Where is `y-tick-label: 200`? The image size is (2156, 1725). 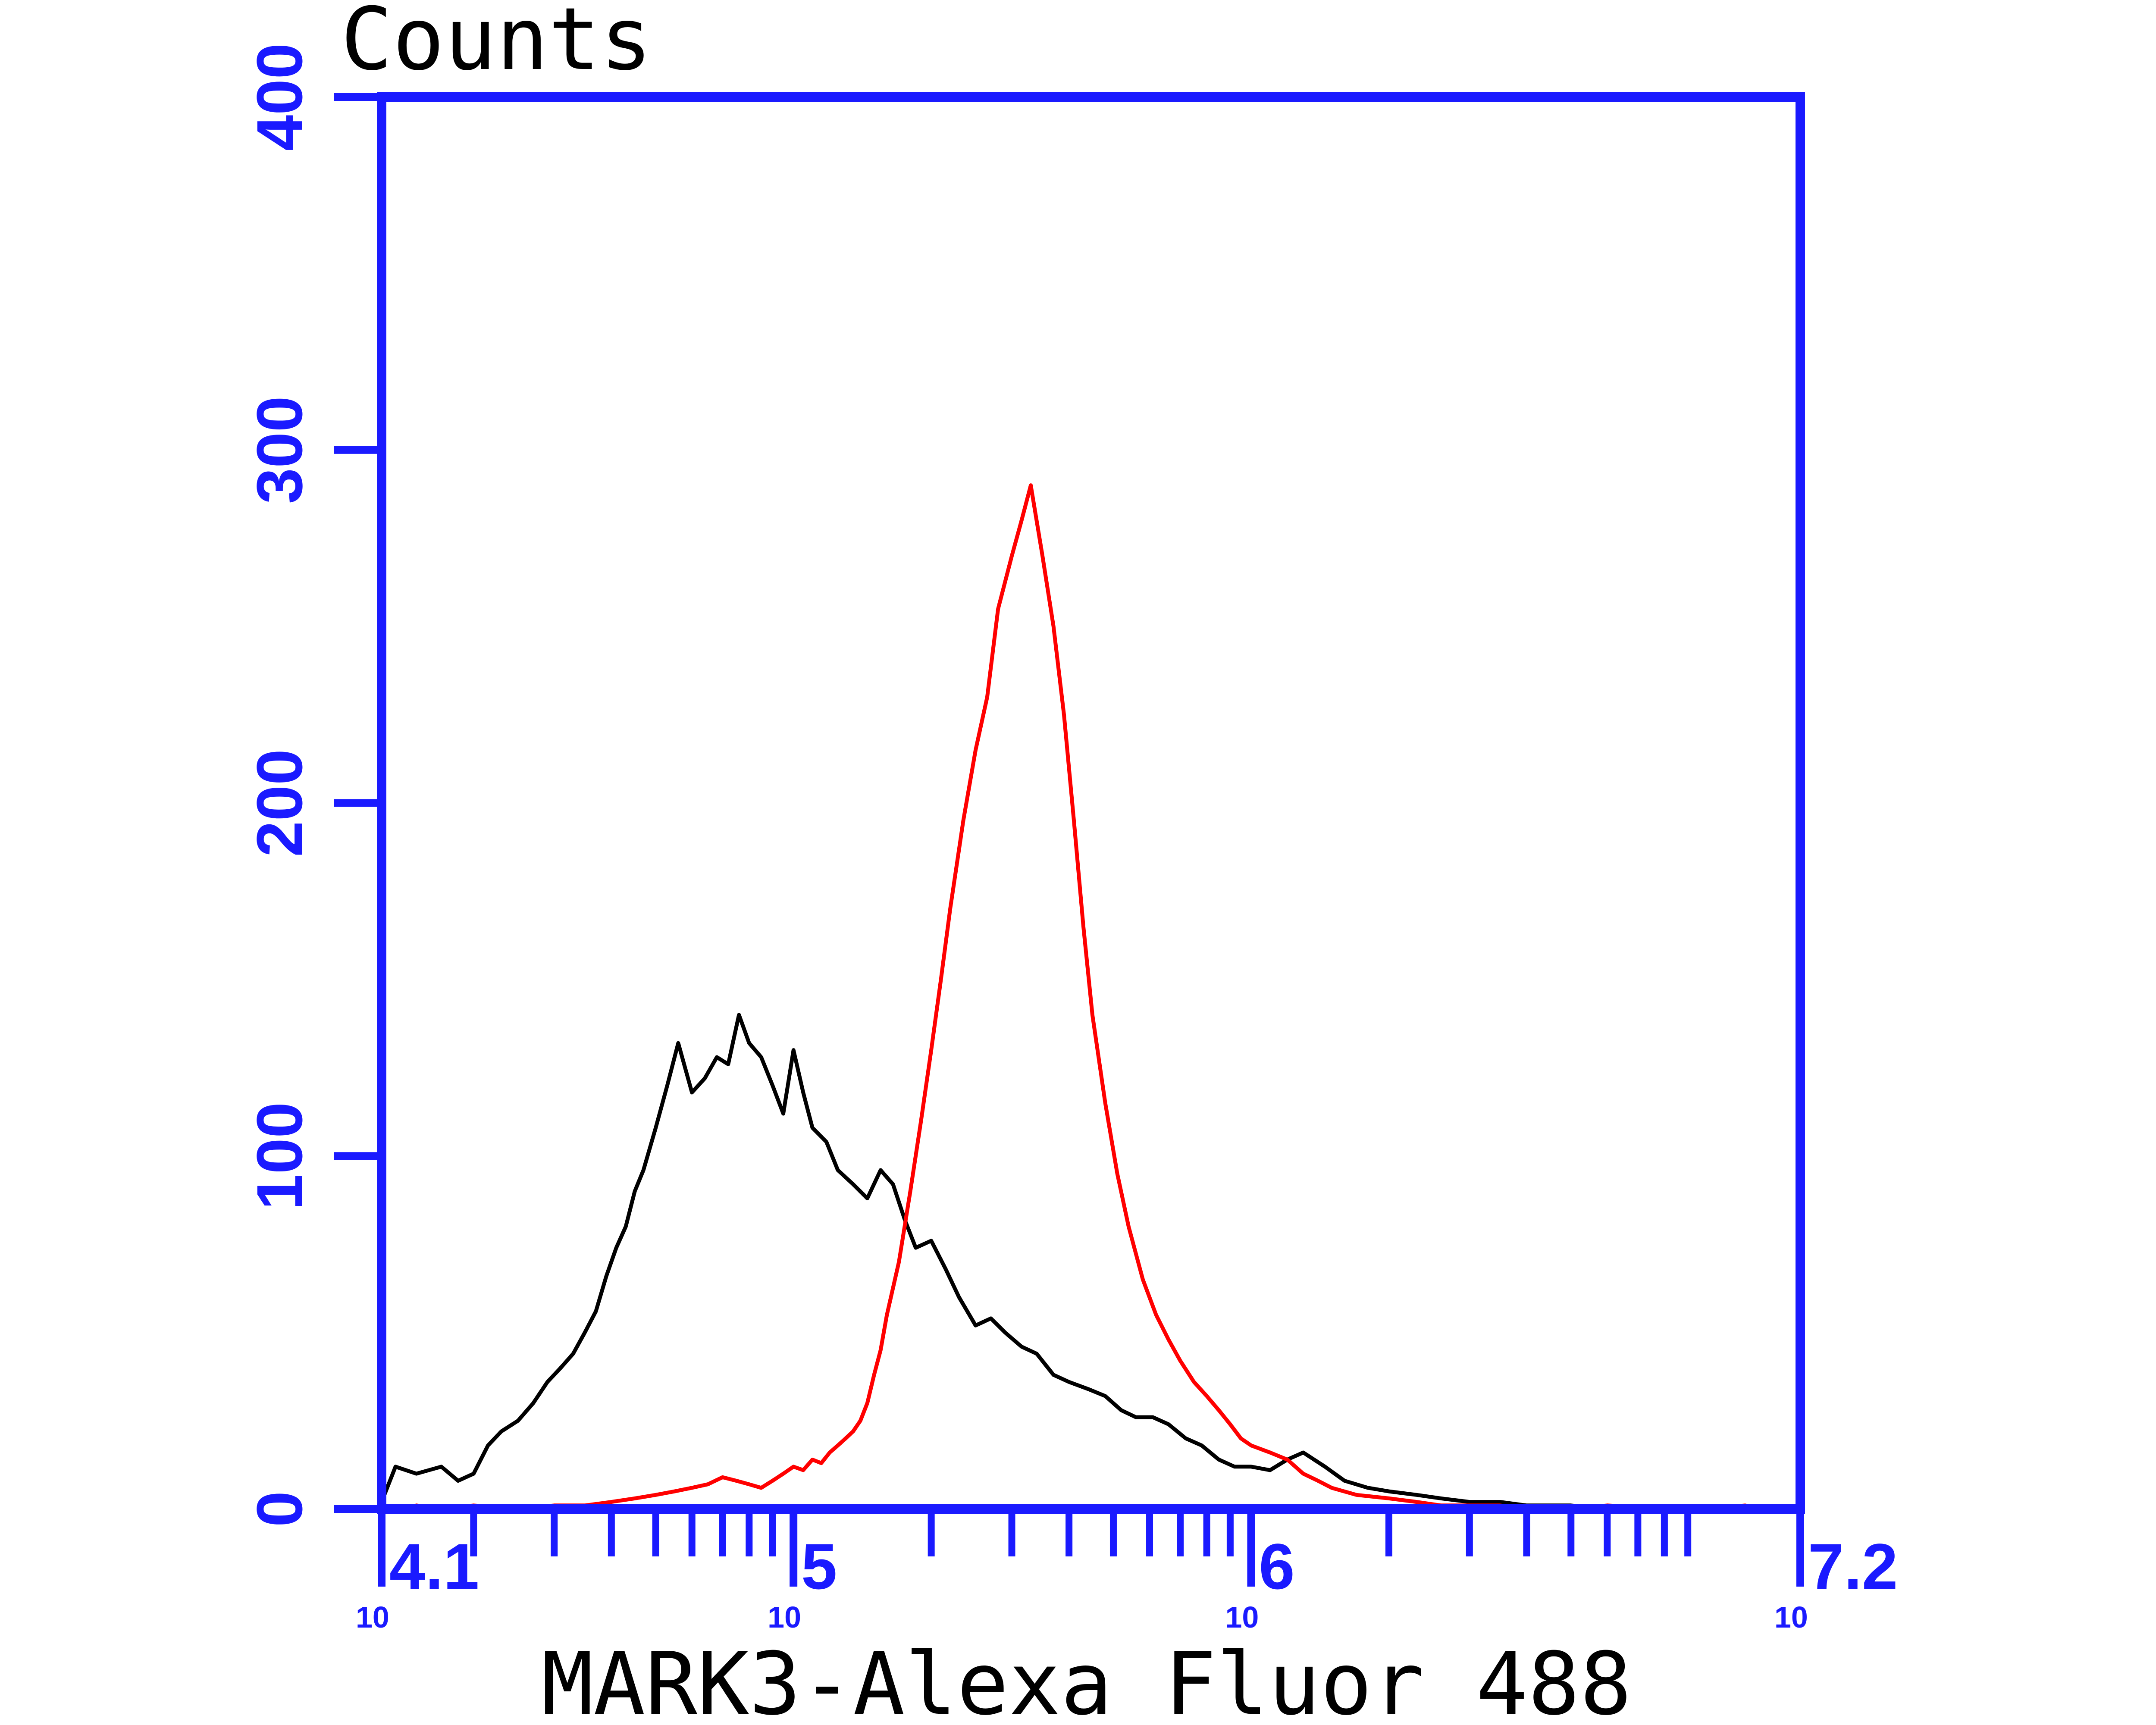 y-tick-label: 200 is located at coordinates (279, 803).